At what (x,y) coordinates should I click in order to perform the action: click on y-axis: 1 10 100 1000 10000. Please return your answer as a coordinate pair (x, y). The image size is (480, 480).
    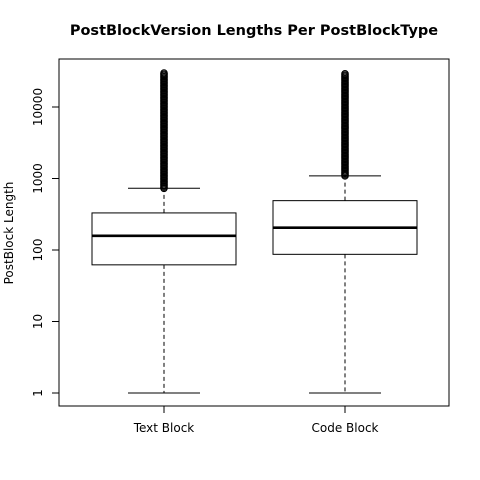
    Looking at the image, I should click on (45, 242).